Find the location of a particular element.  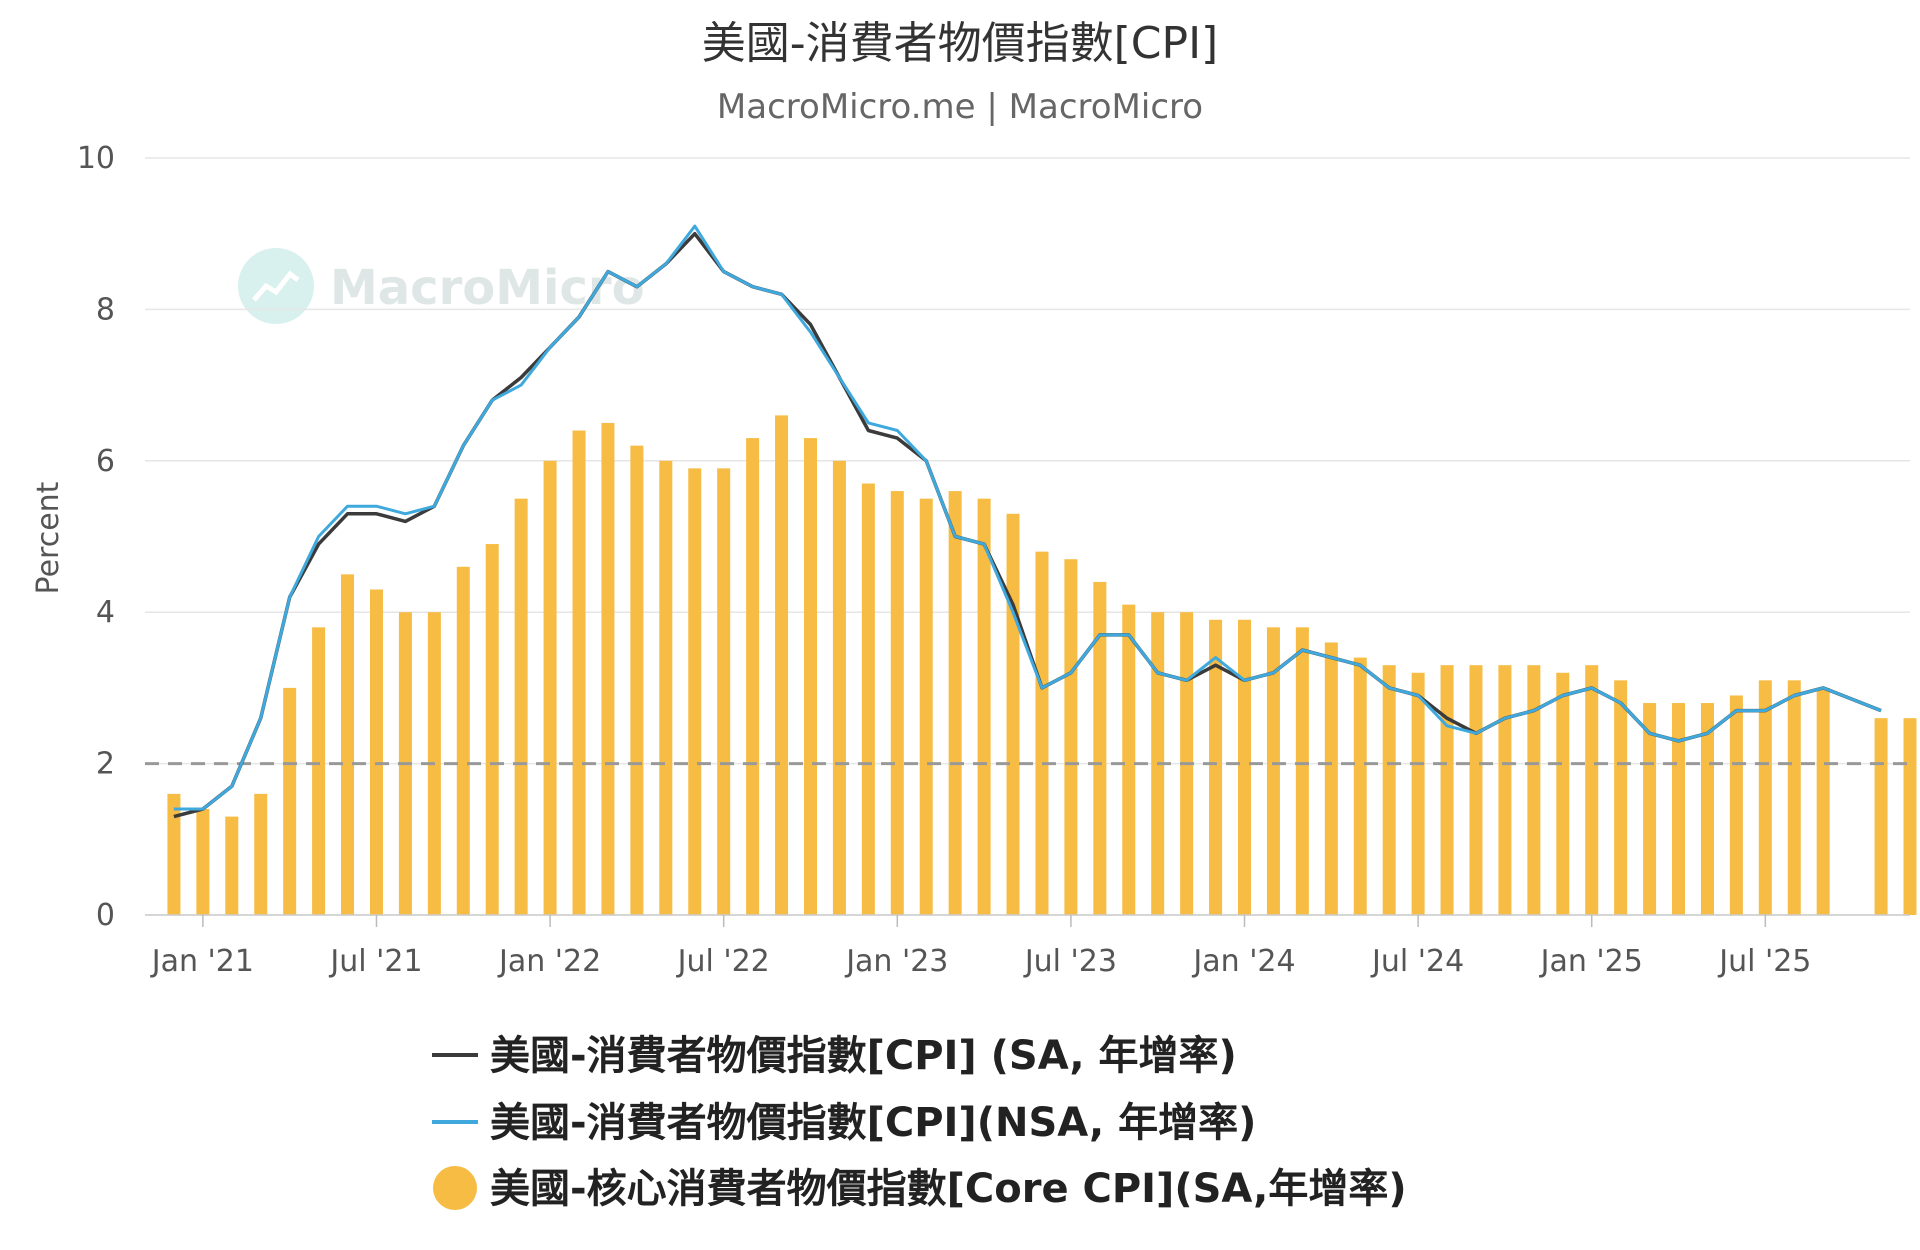

x-tick-label: Jan '24 is located at coordinates (1243, 961).